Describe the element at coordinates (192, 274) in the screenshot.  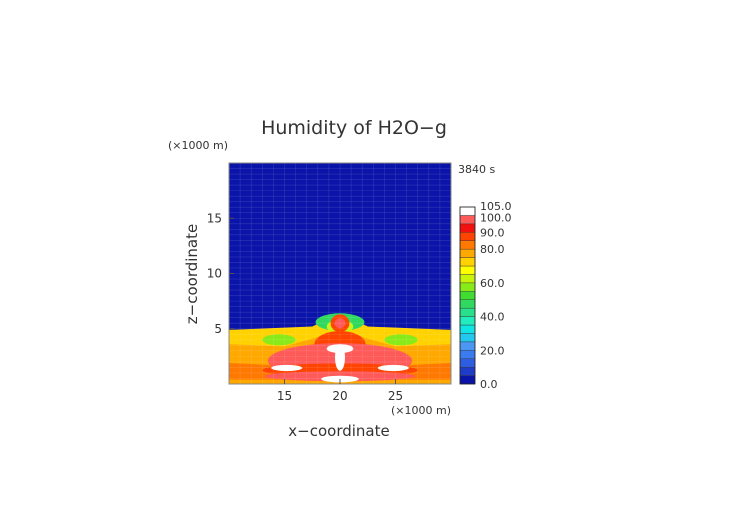
I see `y-axis-label: z−coordinate` at that location.